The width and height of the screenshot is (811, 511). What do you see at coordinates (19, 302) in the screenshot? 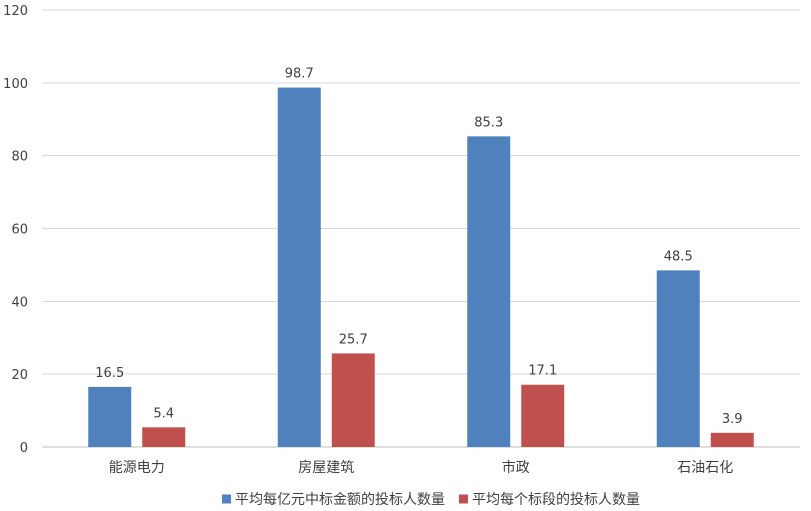
I see `y-tick-label: 40` at bounding box center [19, 302].